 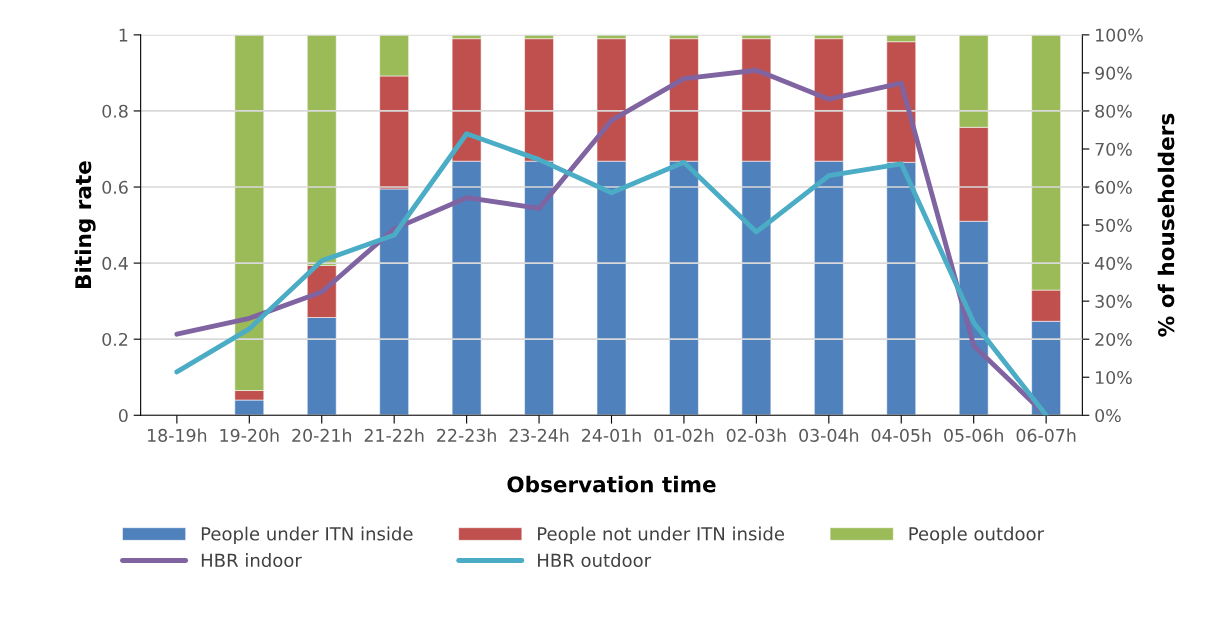 What do you see at coordinates (1108, 415) in the screenshot?
I see `y2-tick-label: 0%` at bounding box center [1108, 415].